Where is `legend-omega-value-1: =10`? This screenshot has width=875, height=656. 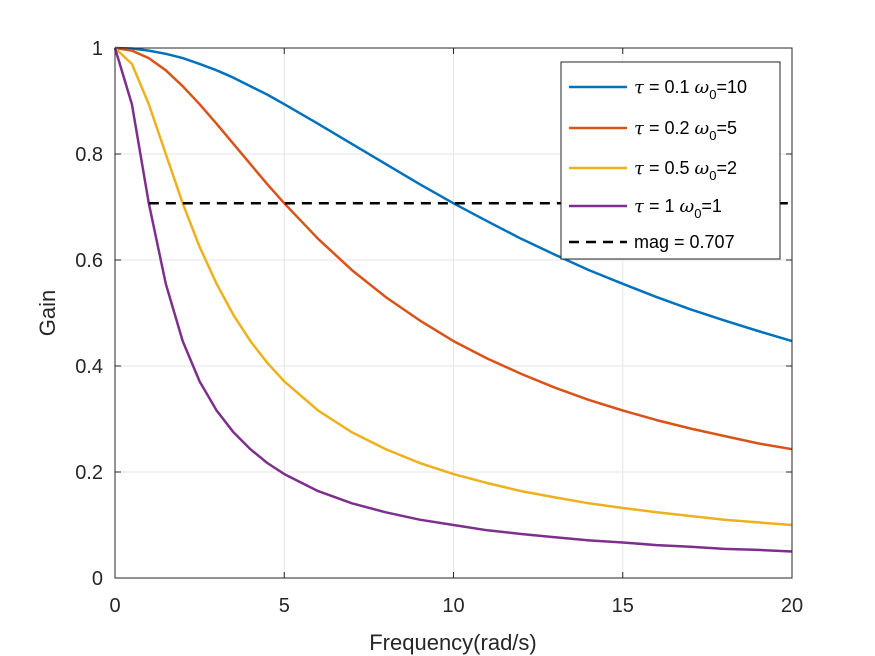
legend-omega-value-1: =10 is located at coordinates (731, 87).